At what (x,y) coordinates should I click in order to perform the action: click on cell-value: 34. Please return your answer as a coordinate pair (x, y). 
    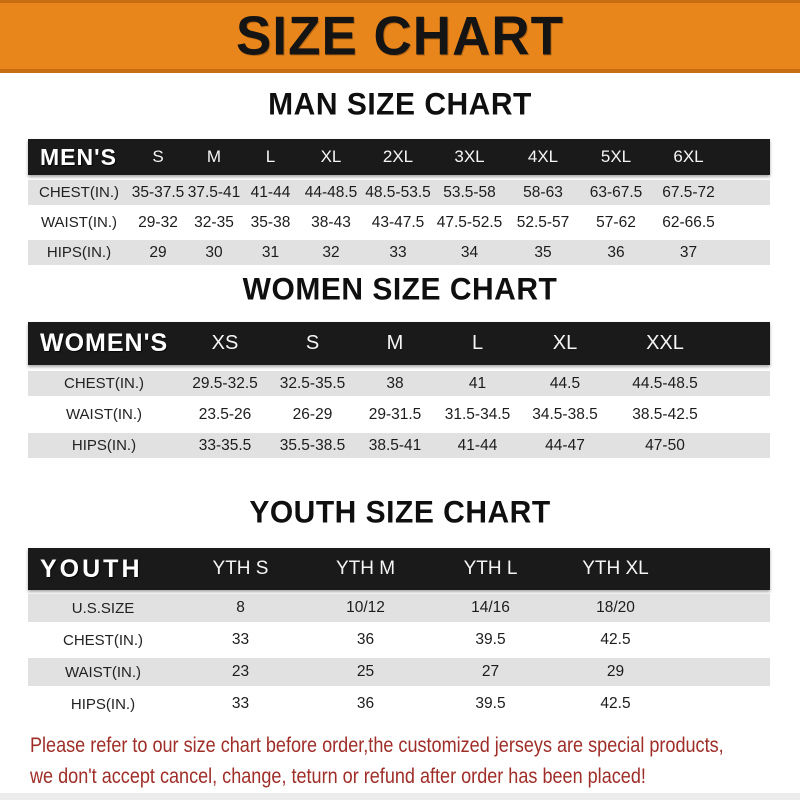
    Looking at the image, I should click on (469, 252).